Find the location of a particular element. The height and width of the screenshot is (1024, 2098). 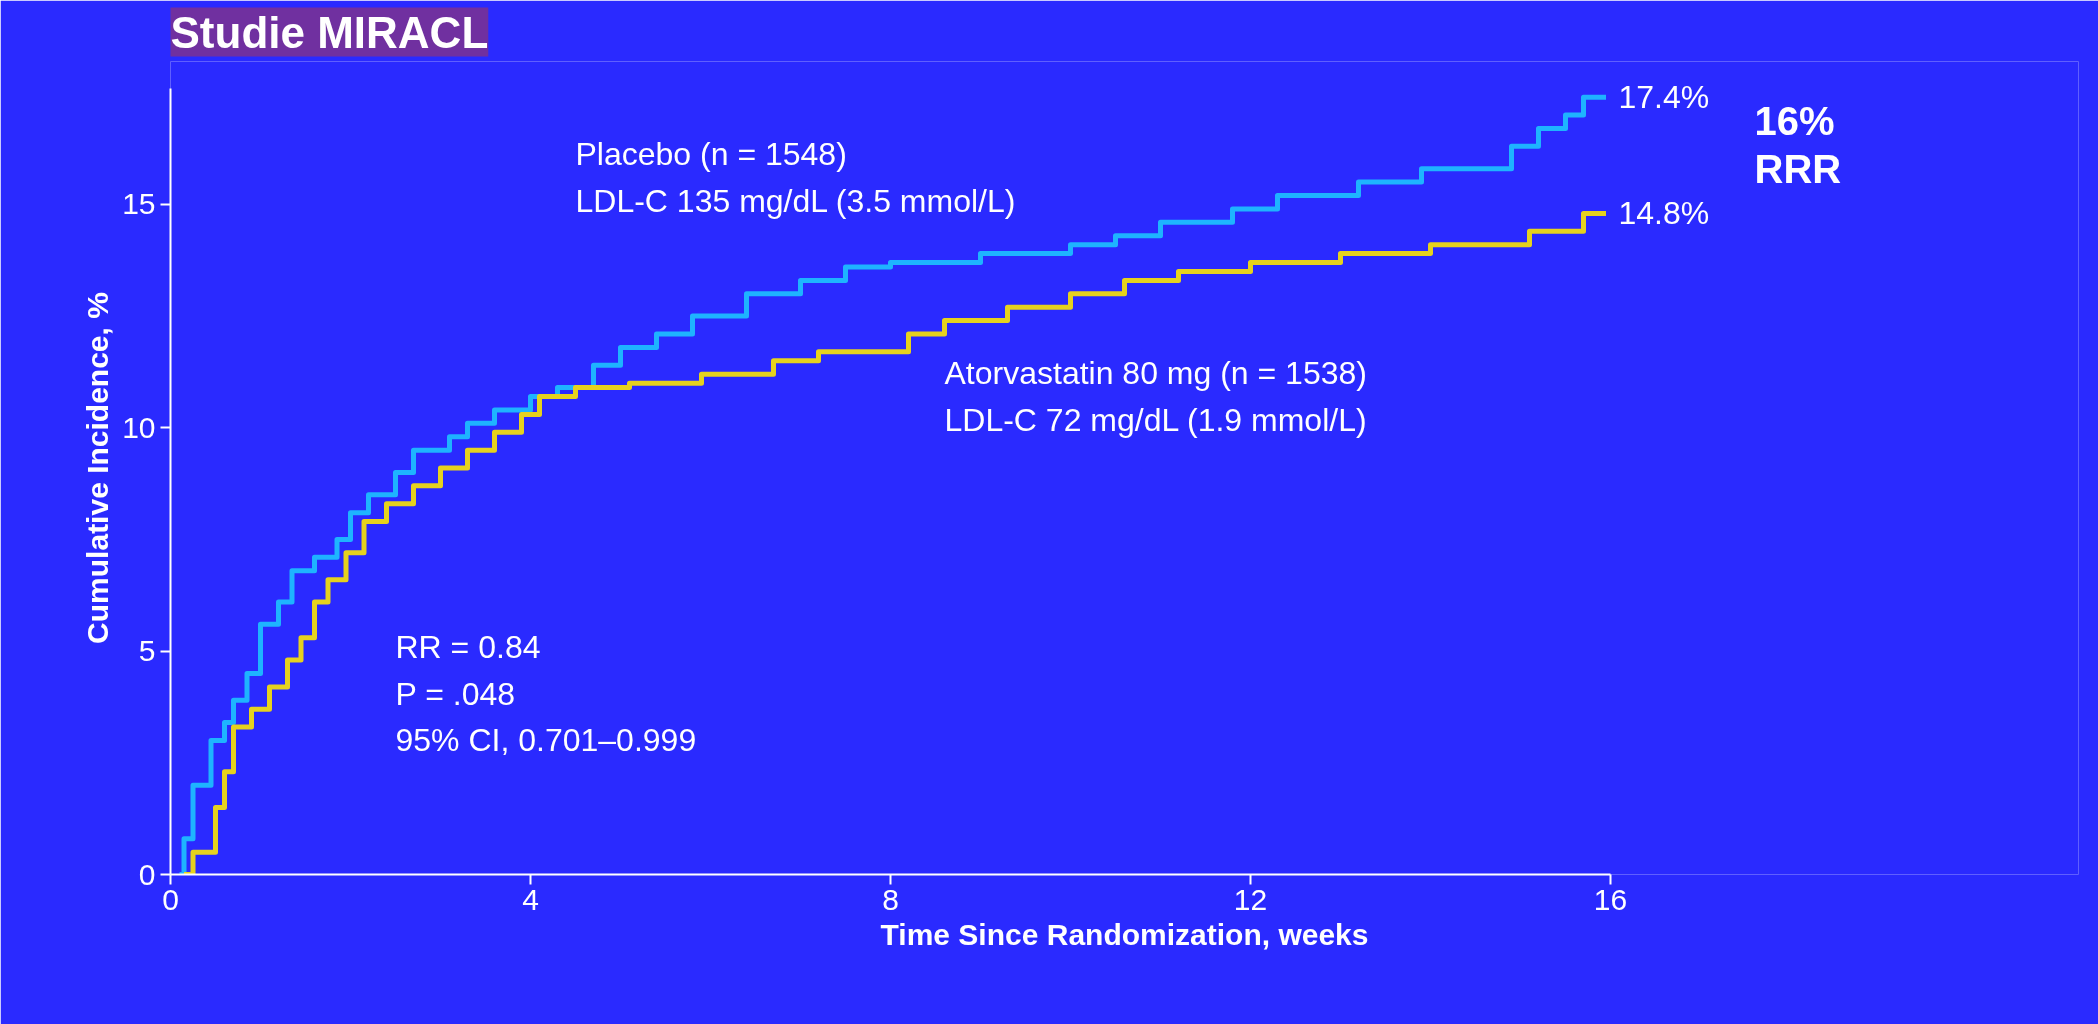

x-tick-label: 12 is located at coordinates (1250, 899).